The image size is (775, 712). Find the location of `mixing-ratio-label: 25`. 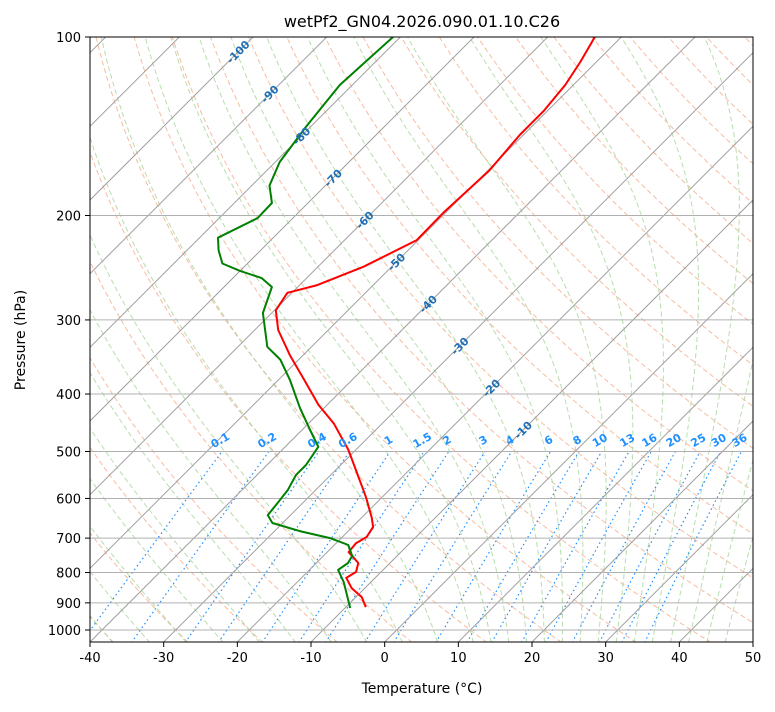

mixing-ratio-label: 25 is located at coordinates (699, 440).